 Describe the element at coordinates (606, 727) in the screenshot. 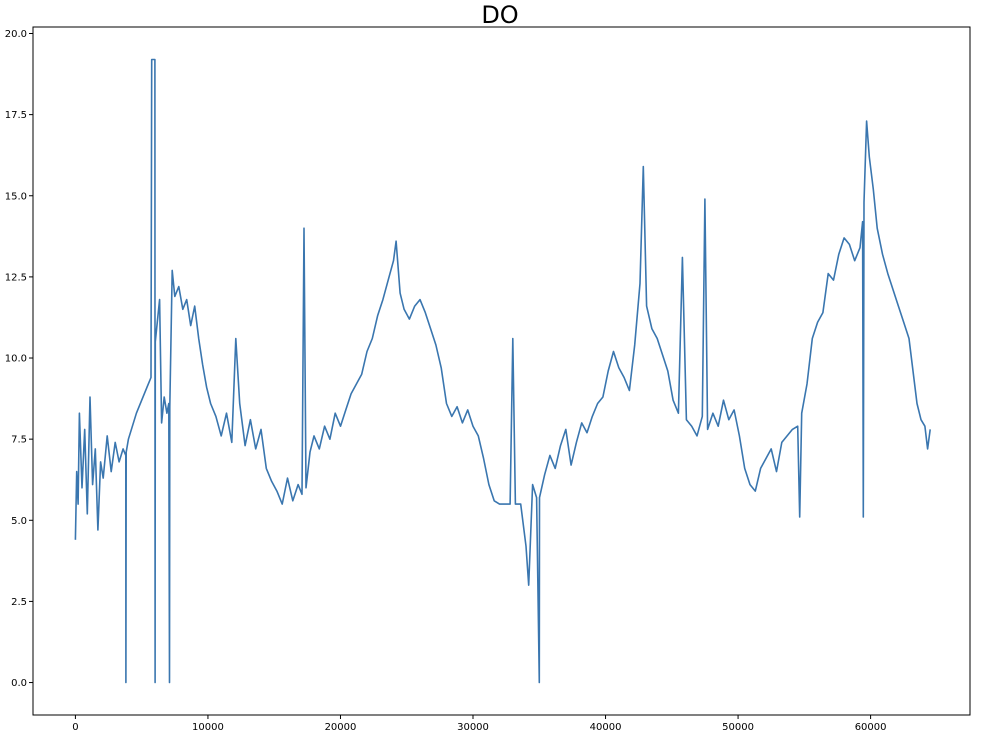

I see `x-tick-label: 40000` at that location.